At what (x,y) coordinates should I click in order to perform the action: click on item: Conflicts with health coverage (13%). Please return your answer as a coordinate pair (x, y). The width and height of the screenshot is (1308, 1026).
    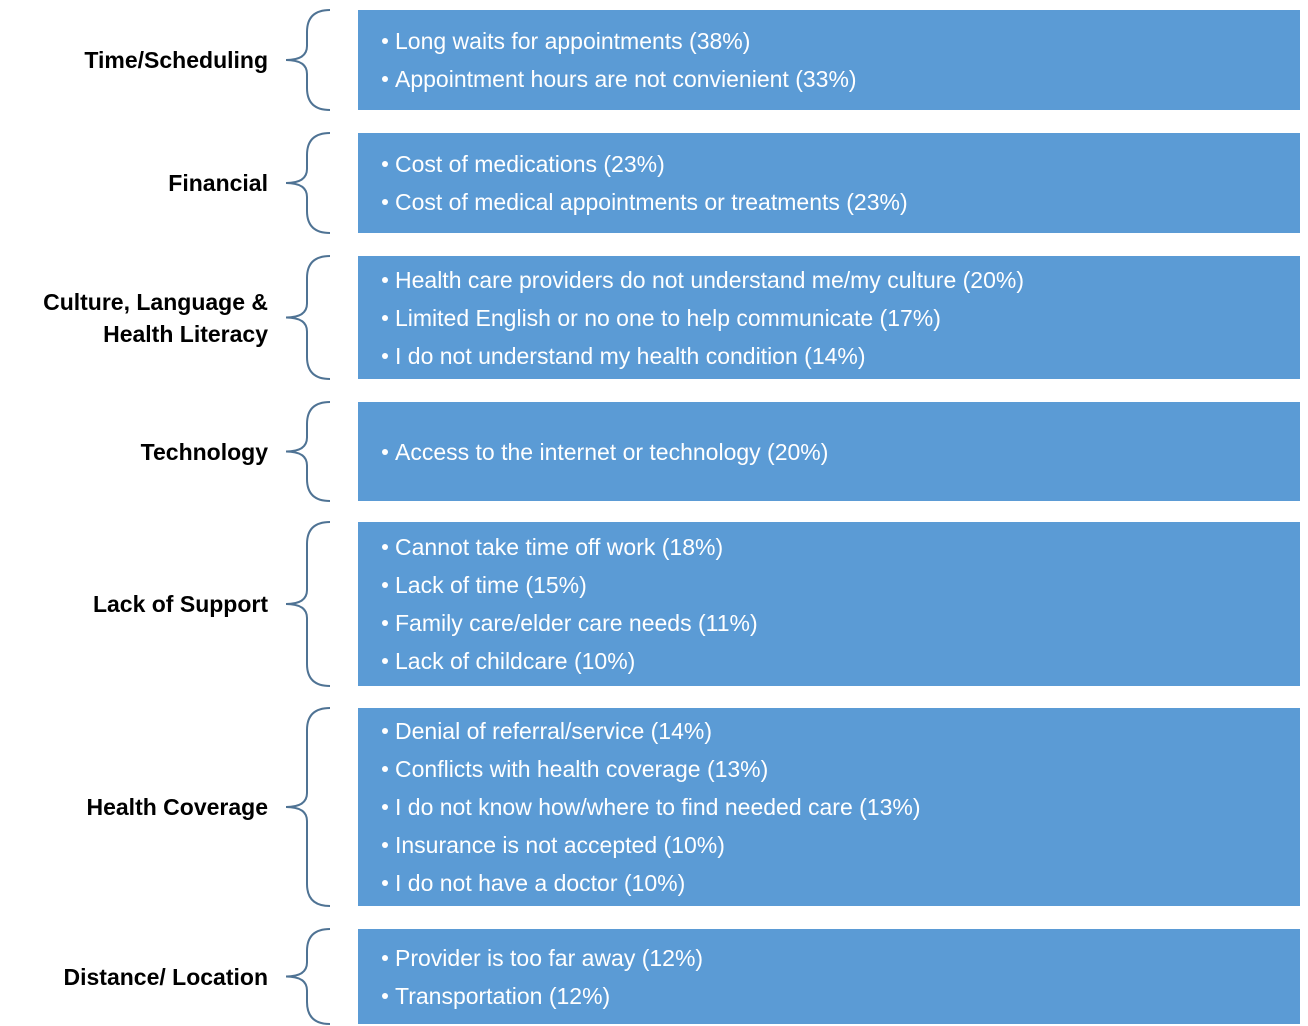
    Looking at the image, I should click on (829, 769).